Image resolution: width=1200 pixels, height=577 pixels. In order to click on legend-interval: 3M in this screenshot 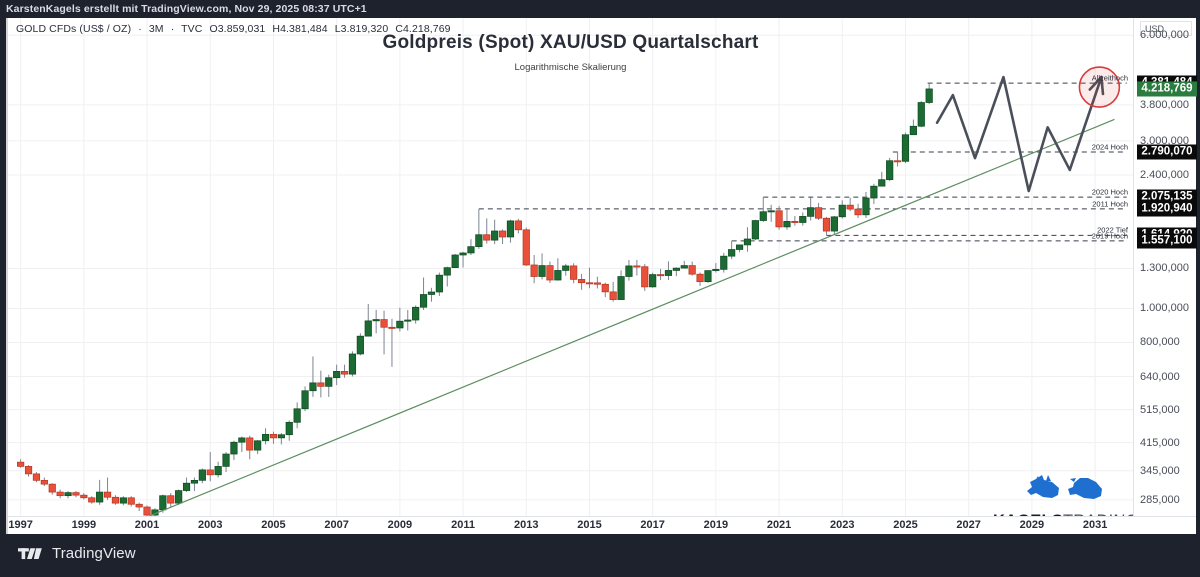, I will do `click(156, 29)`.